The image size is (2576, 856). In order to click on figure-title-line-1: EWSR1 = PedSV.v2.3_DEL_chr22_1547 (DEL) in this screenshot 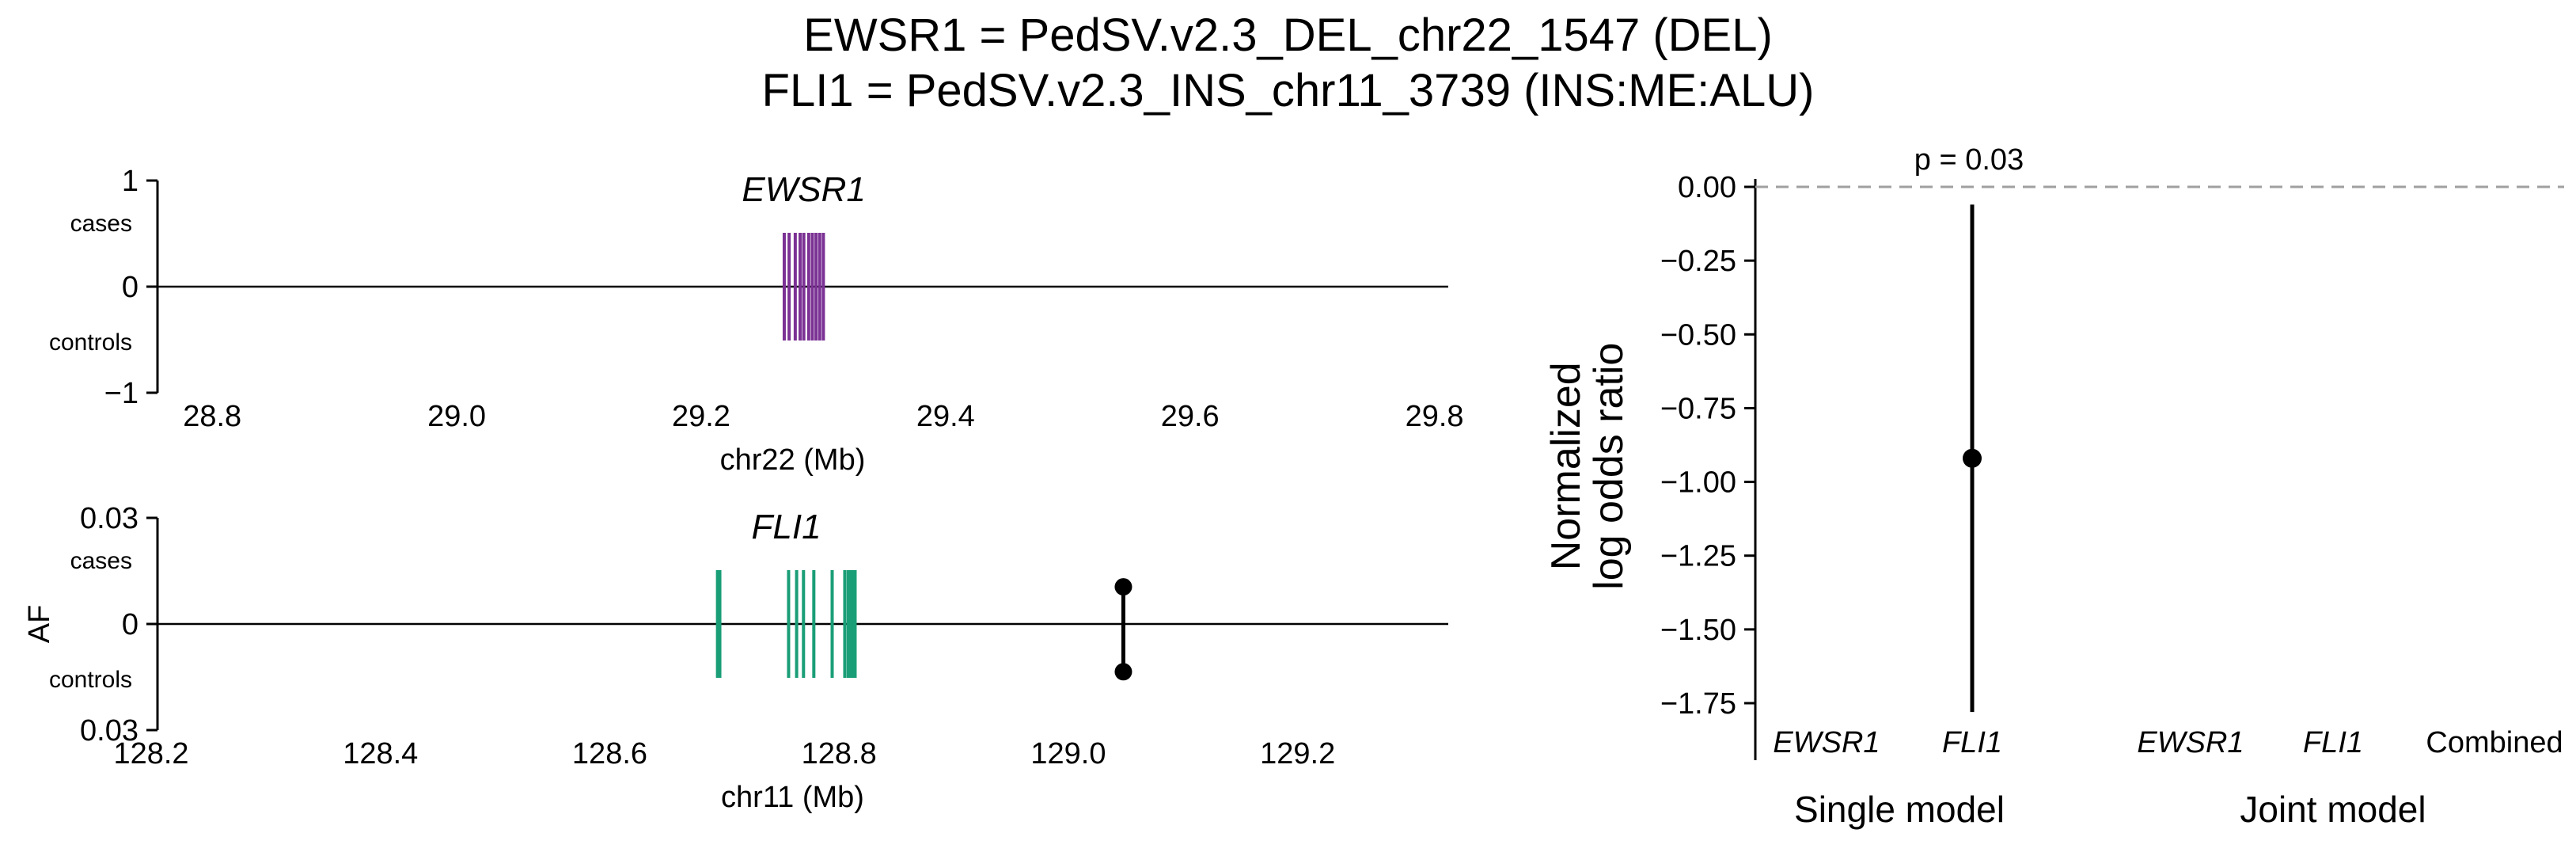, I will do `click(1288, 35)`.